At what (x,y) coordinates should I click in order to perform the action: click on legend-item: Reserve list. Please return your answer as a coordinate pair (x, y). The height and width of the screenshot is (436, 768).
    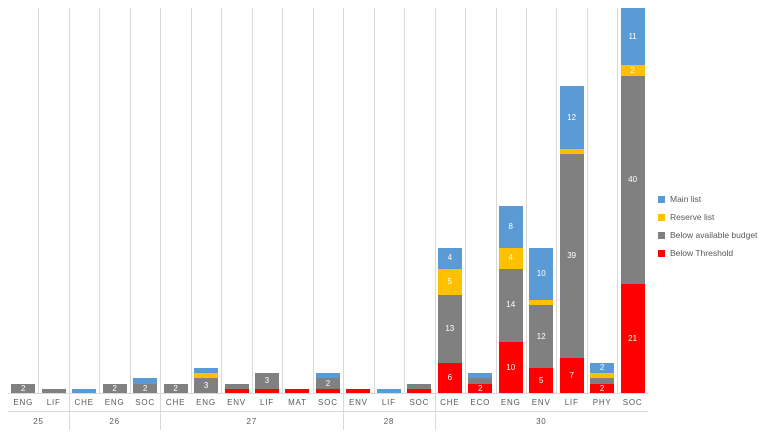
    Looking at the image, I should click on (710, 217).